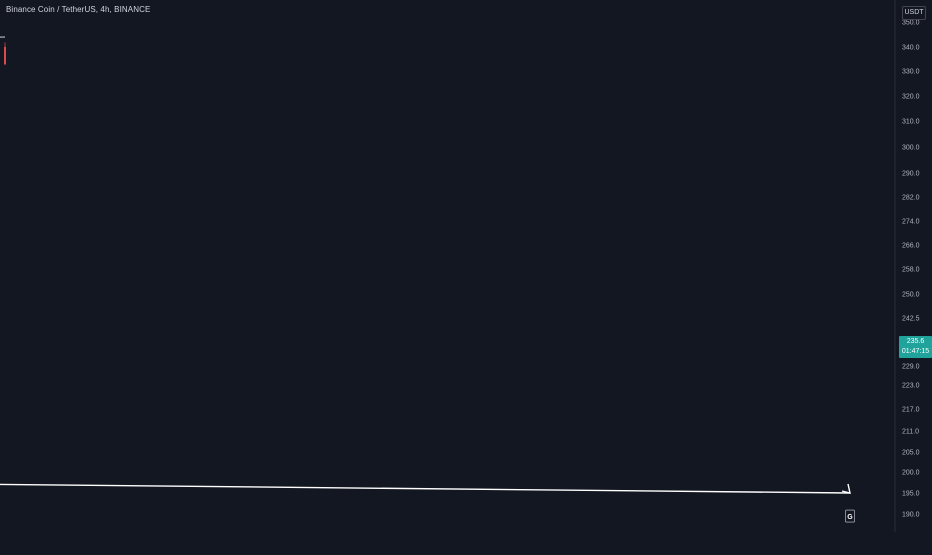 The height and width of the screenshot is (555, 932). What do you see at coordinates (911, 246) in the screenshot?
I see `price-tick-label: 266.0` at bounding box center [911, 246].